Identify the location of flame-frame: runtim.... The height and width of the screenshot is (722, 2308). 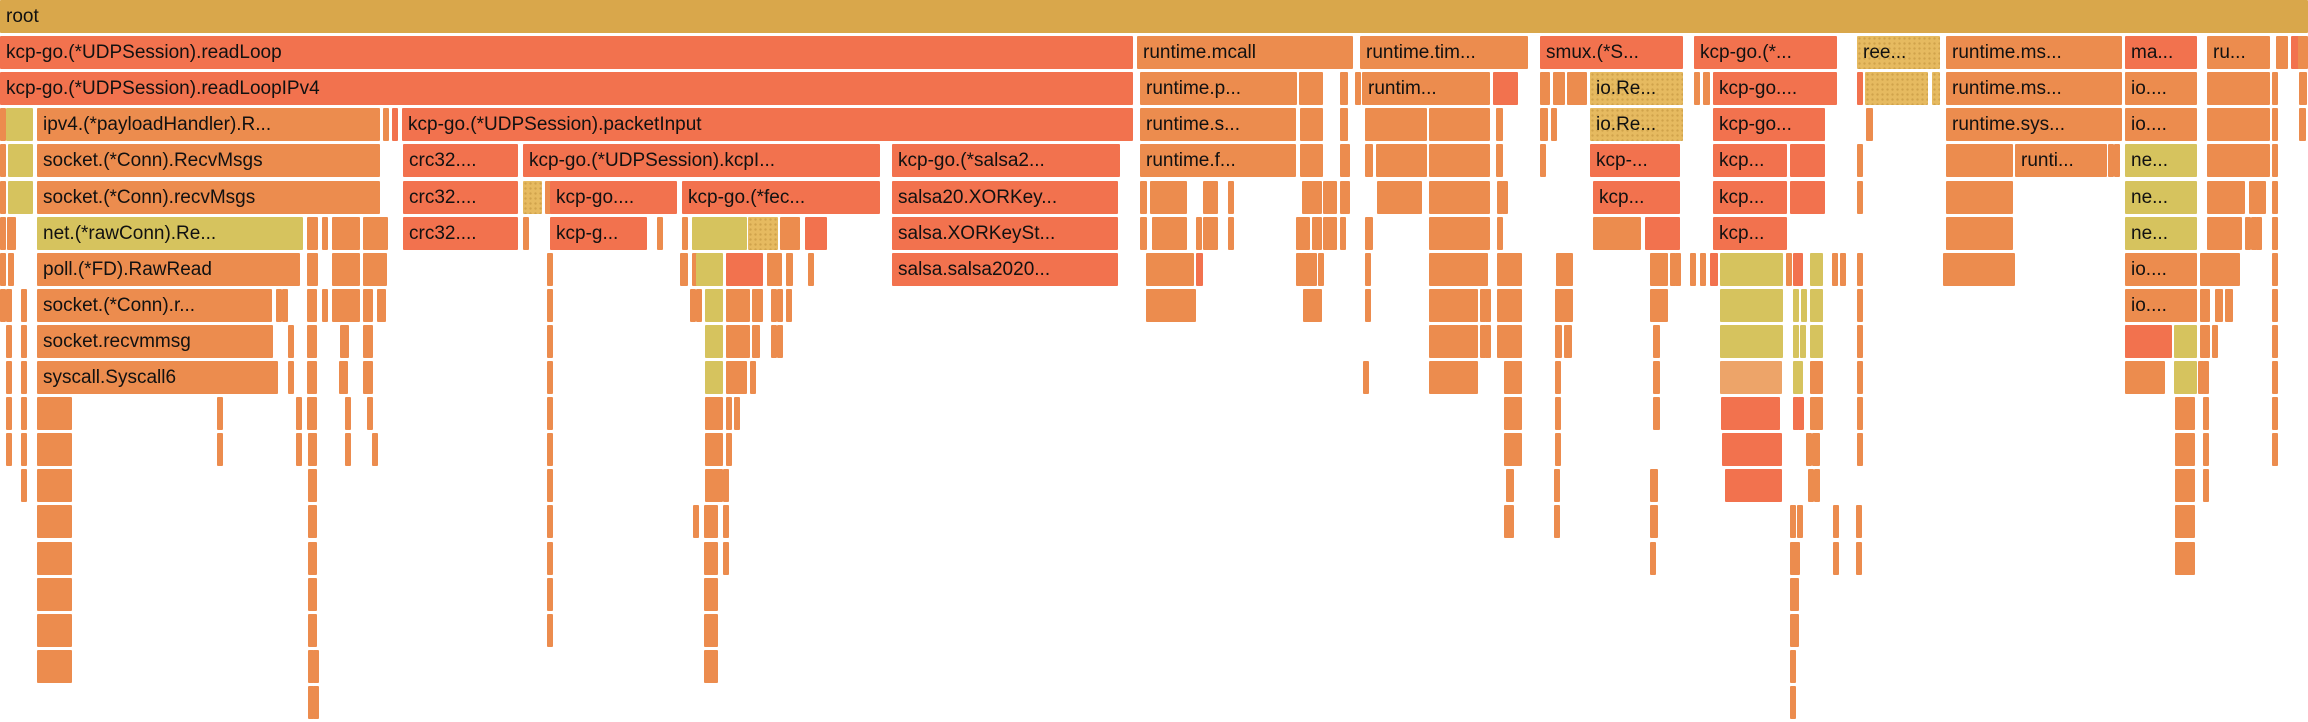
(1426, 88).